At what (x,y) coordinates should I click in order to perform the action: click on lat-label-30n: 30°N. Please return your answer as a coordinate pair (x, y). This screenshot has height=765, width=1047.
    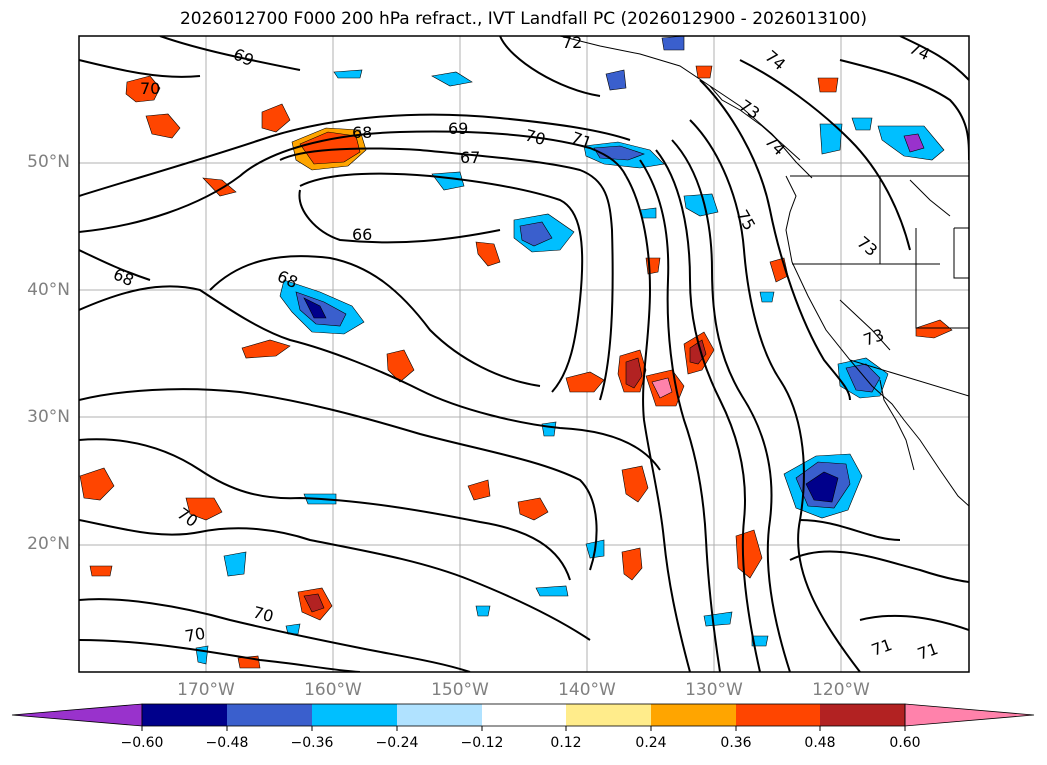
    Looking at the image, I should click on (48, 417).